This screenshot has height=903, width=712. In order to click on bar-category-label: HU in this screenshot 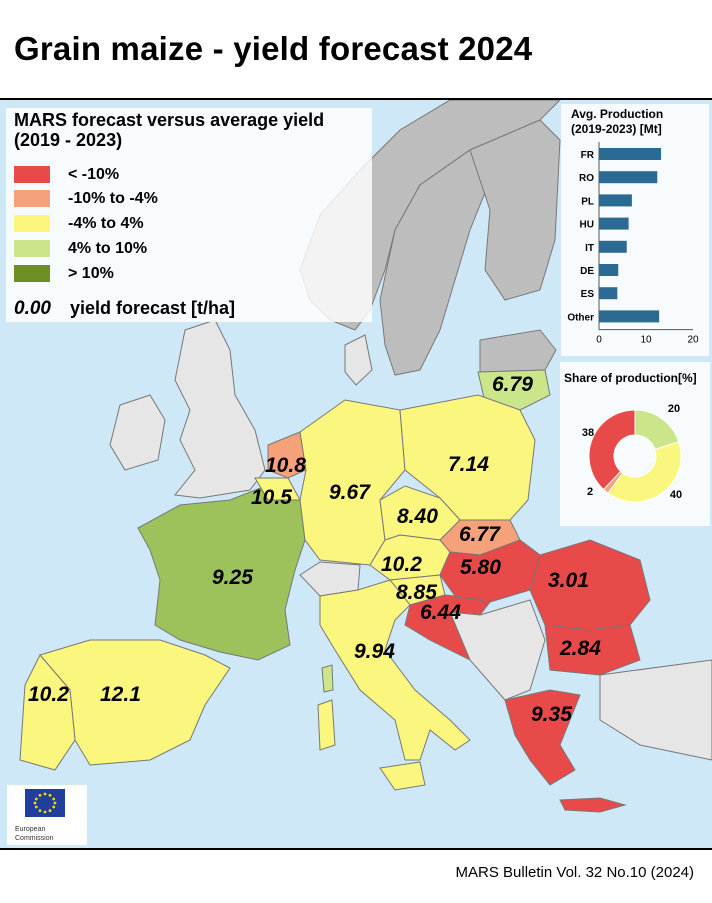, I will do `click(587, 225)`.